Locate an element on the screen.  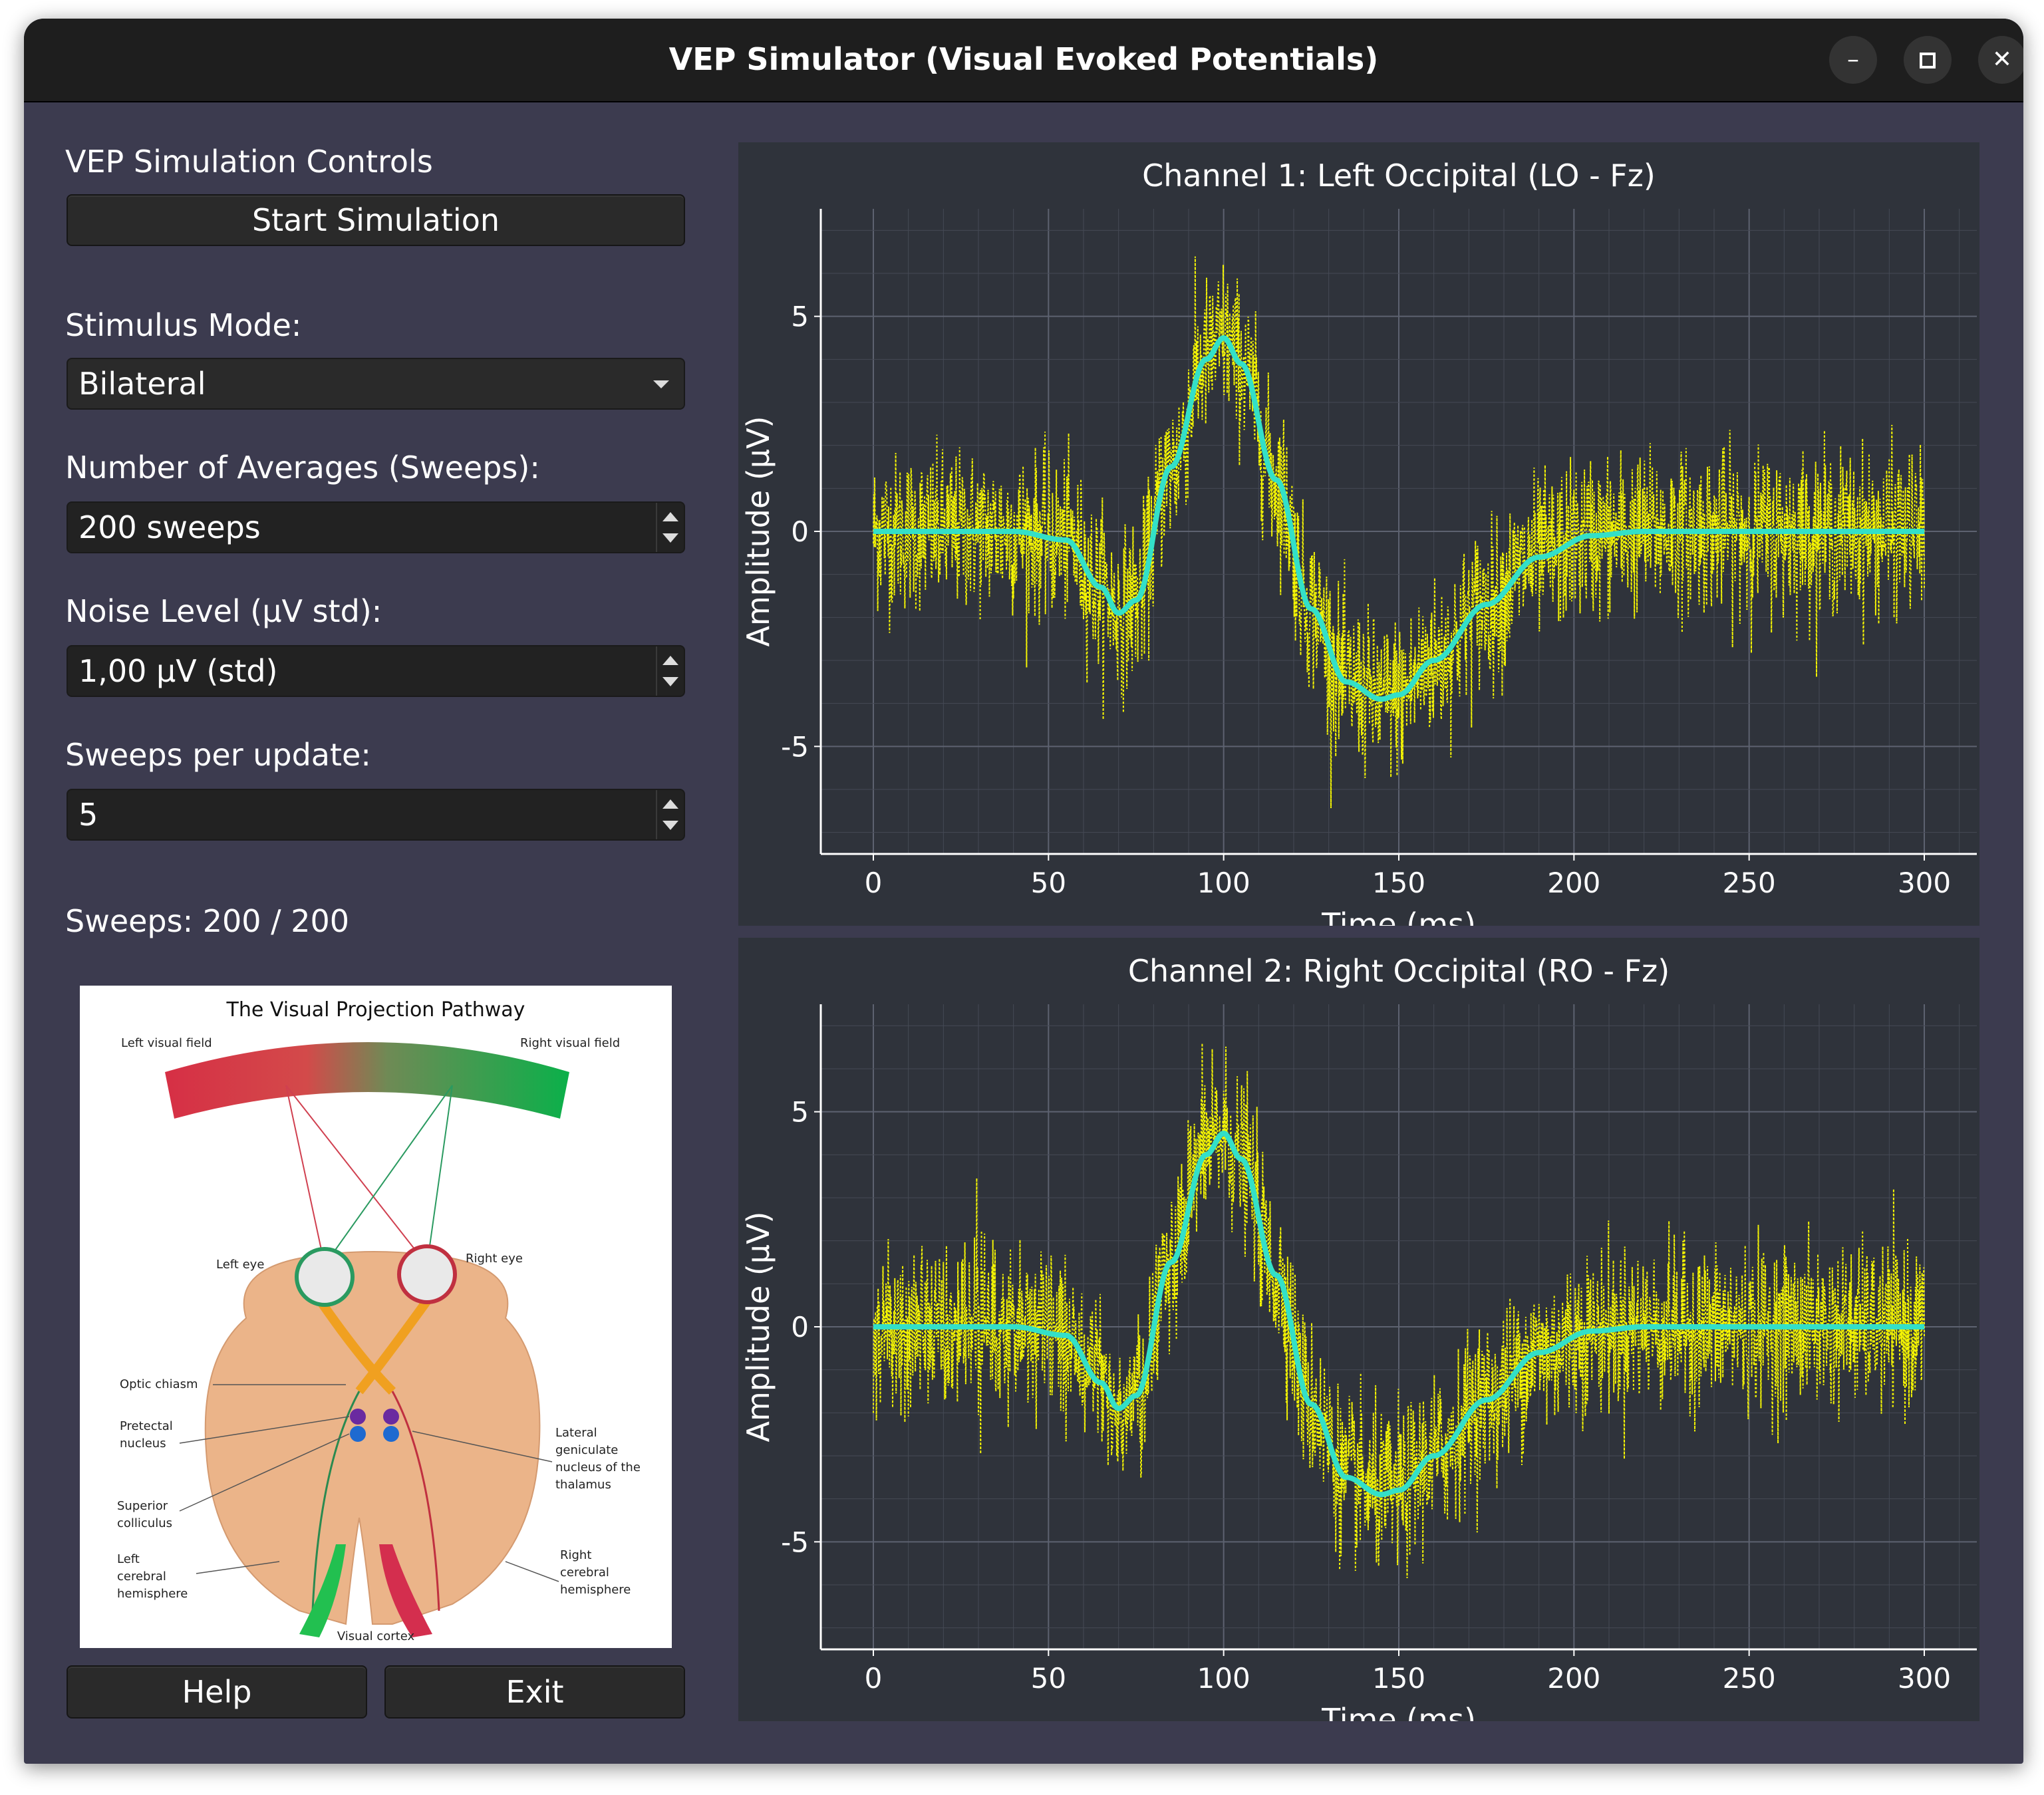
maximize-icon is located at coordinates (1928, 61).